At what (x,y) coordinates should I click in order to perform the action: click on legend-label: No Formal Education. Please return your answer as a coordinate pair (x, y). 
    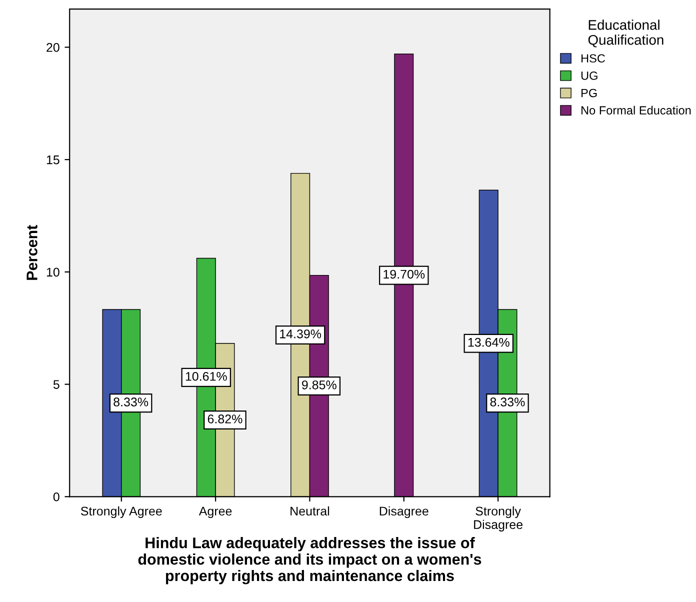
    Looking at the image, I should click on (636, 110).